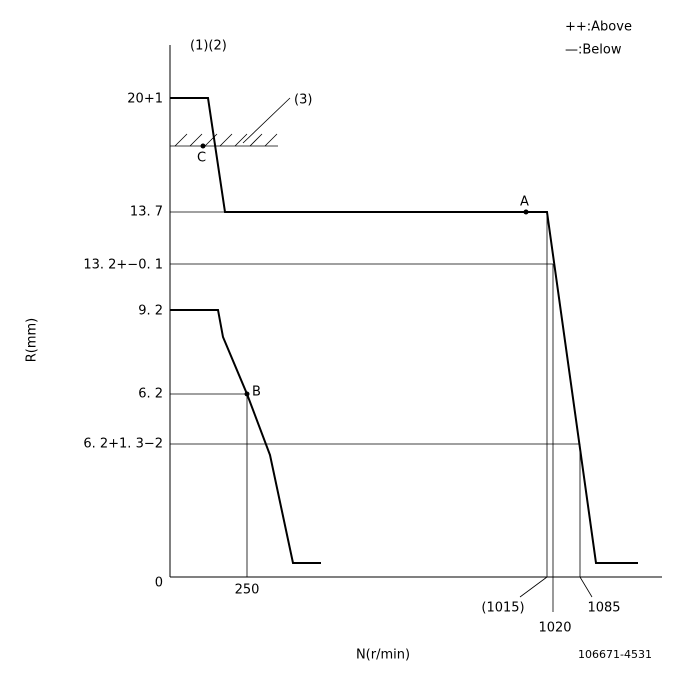 This screenshot has height=684, width=685. Describe the element at coordinates (159, 583) in the screenshot. I see `y-label: 0` at that location.